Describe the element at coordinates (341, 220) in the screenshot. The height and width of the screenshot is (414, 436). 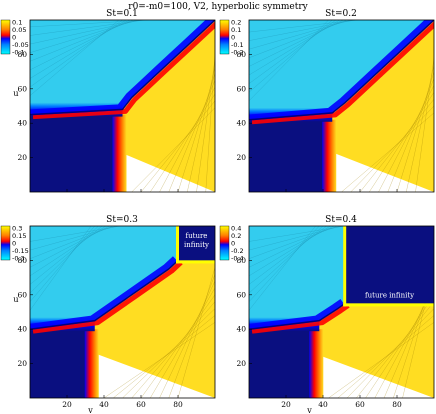
I see `panel-title: St=0.4` at that location.